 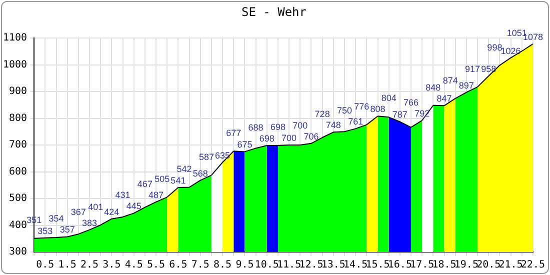 I want to click on data-label: 487, so click(x=156, y=195).